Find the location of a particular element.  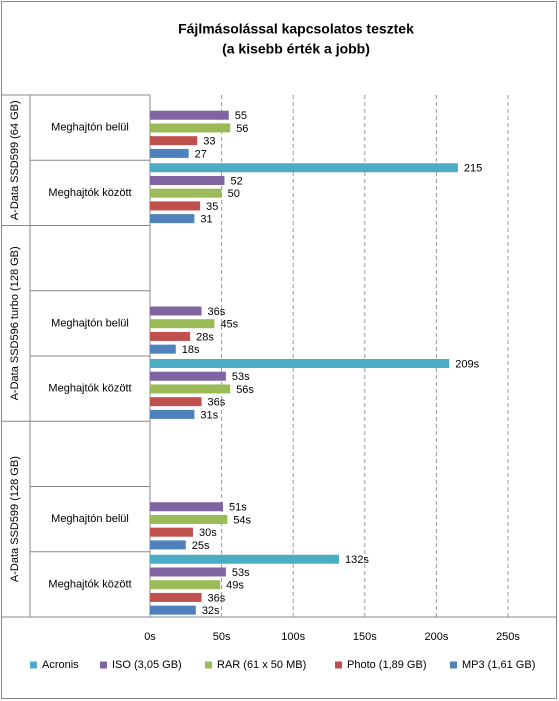

value-label: 209s is located at coordinates (467, 364).